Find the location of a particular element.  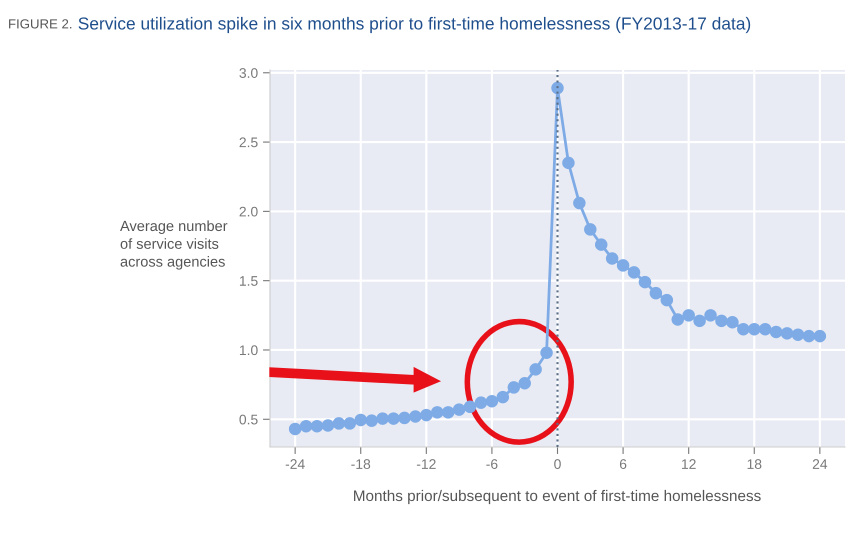

x-tick-label: 0 is located at coordinates (557, 464).